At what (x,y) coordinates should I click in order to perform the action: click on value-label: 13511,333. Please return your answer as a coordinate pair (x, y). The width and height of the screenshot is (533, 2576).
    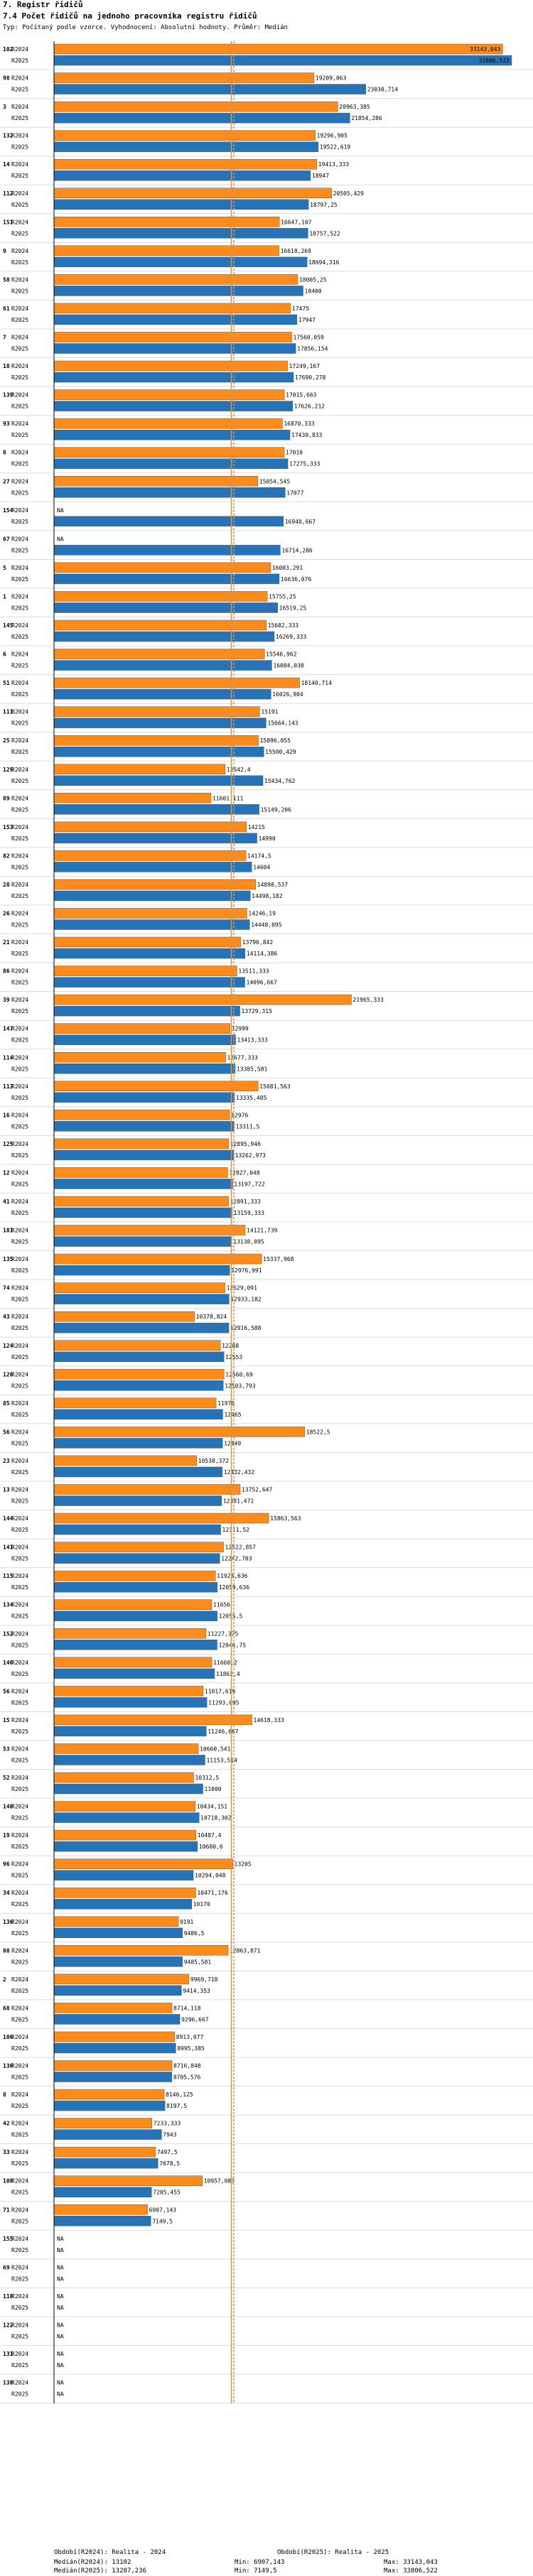
    Looking at the image, I should click on (253, 971).